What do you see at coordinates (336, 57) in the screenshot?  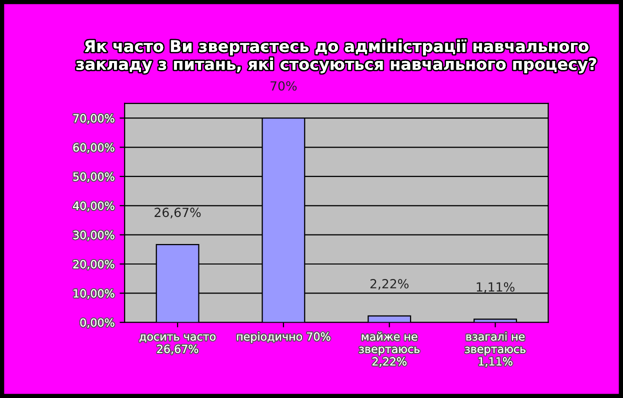 I see `chart-title: Як часто Ви звертаєтесь до адміністрації навчального закладу з питань, які стосуються навчального процесу?` at bounding box center [336, 57].